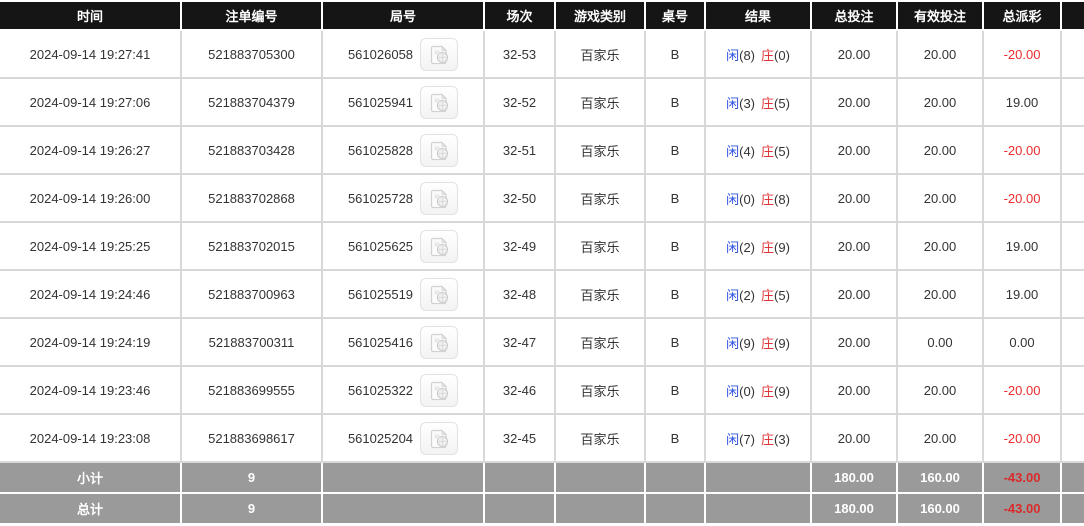 This screenshot has width=1084, height=526. What do you see at coordinates (542, 15) in the screenshot?
I see `header-row: 时间 注单编号 局号 场次 游戏类别 桌号 结果 总投注 有效投注 总派彩` at bounding box center [542, 15].